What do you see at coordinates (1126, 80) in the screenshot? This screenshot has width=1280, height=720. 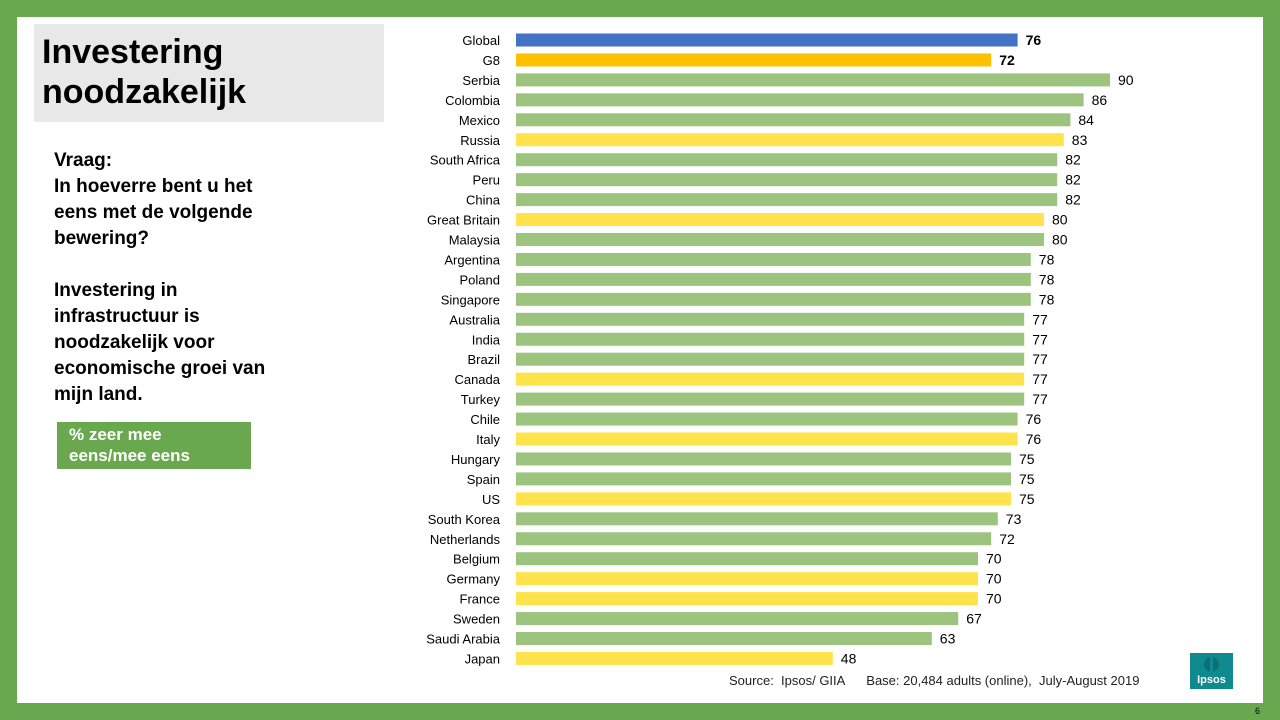 I see `data-label: 90` at bounding box center [1126, 80].